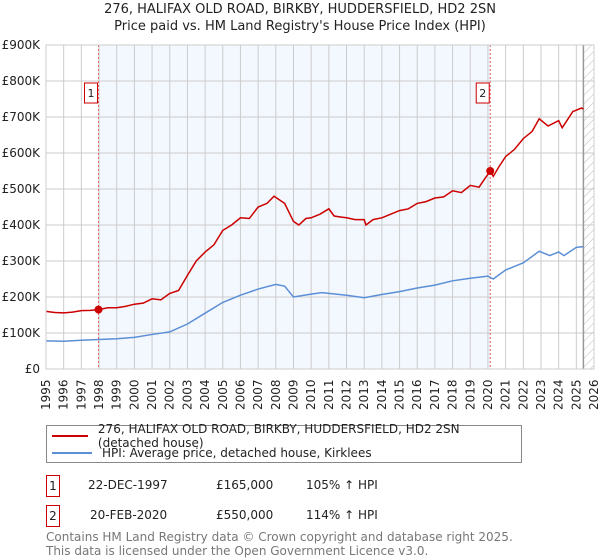 This screenshot has width=600, height=560. I want to click on x-tick-label: 2010, so click(311, 394).